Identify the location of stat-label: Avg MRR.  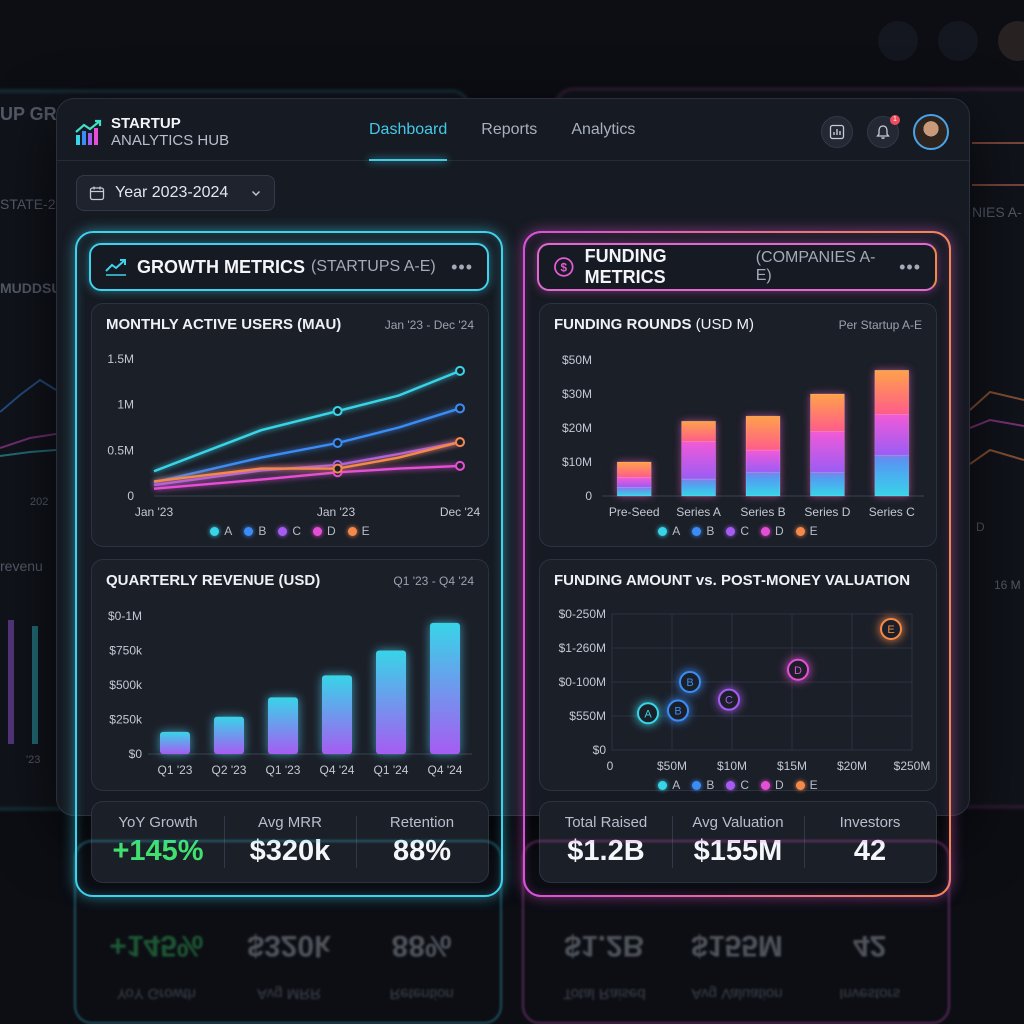
(290, 822).